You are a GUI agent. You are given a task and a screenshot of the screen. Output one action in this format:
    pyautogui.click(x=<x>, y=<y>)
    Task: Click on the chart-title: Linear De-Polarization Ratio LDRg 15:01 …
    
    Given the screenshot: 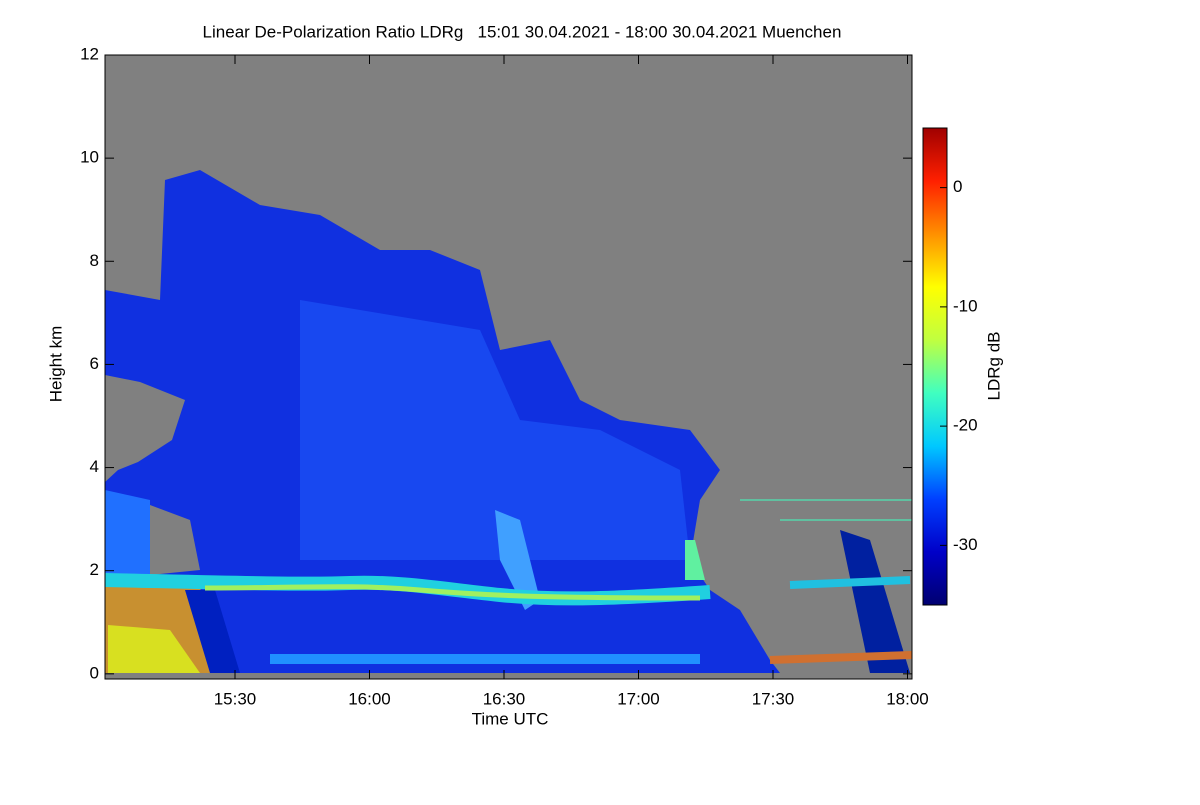 What is the action you would take?
    pyautogui.click(x=522, y=31)
    